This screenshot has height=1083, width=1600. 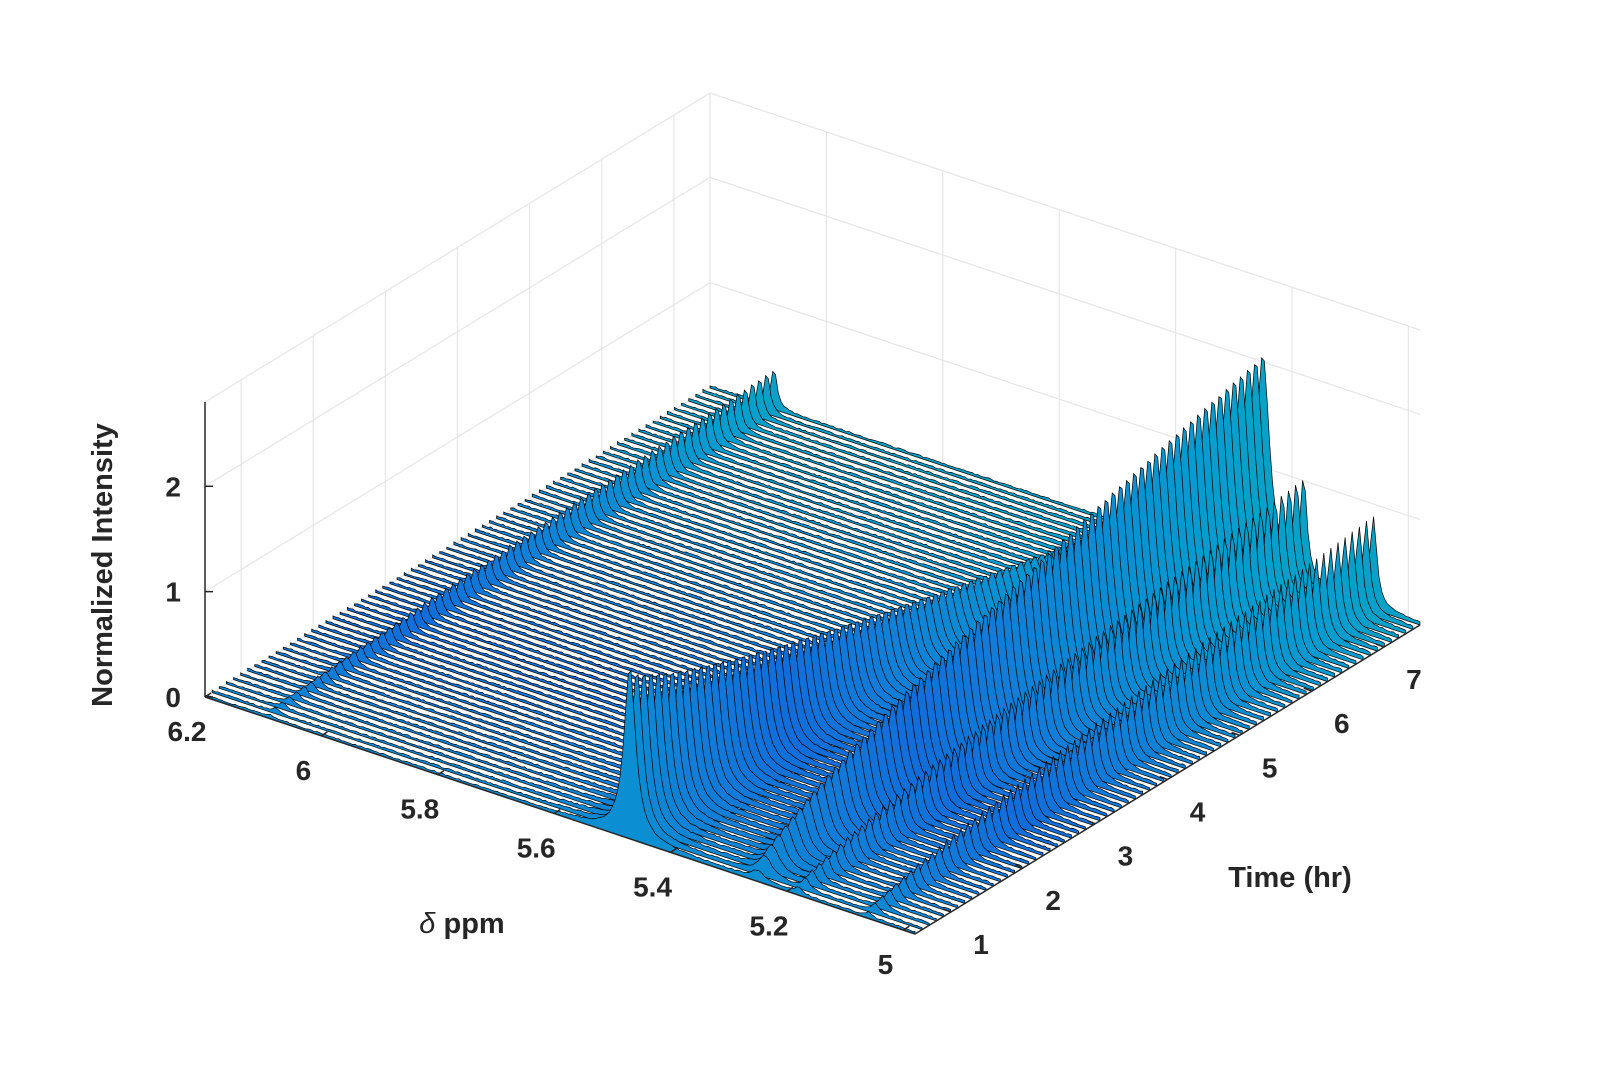 What do you see at coordinates (173, 486) in the screenshot?
I see `z-tick-label: 2` at bounding box center [173, 486].